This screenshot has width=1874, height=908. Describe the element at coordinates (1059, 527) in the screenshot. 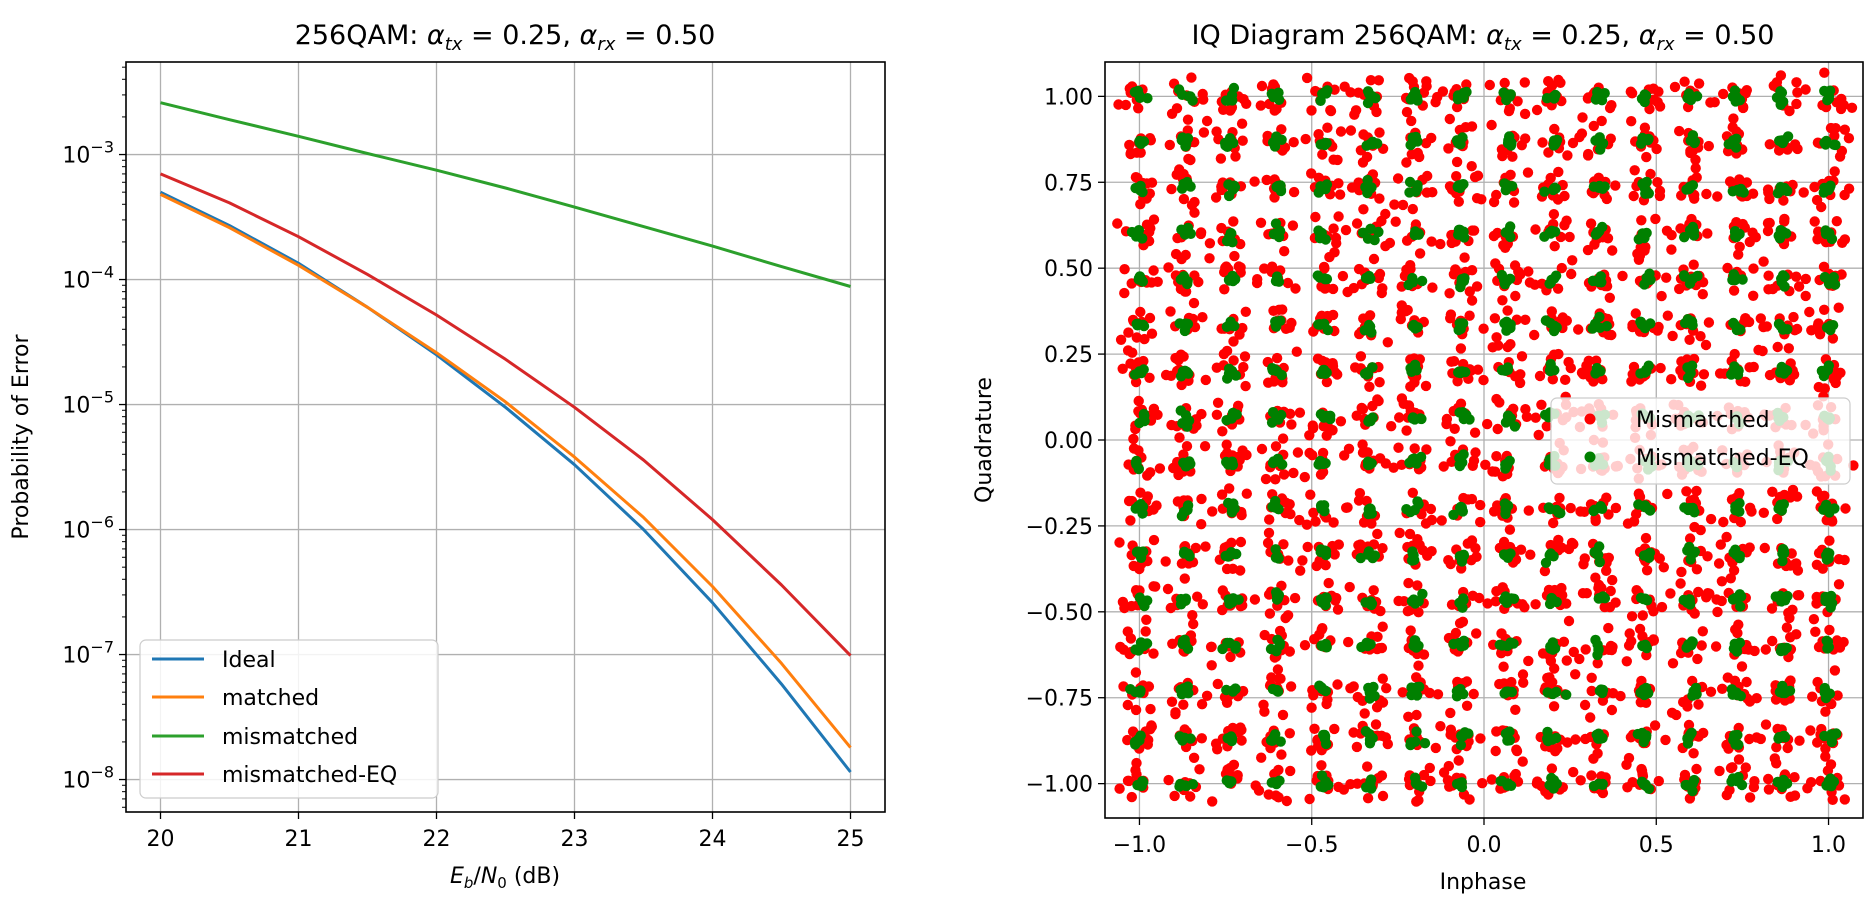

I see `y-tick-label: −0.25` at that location.